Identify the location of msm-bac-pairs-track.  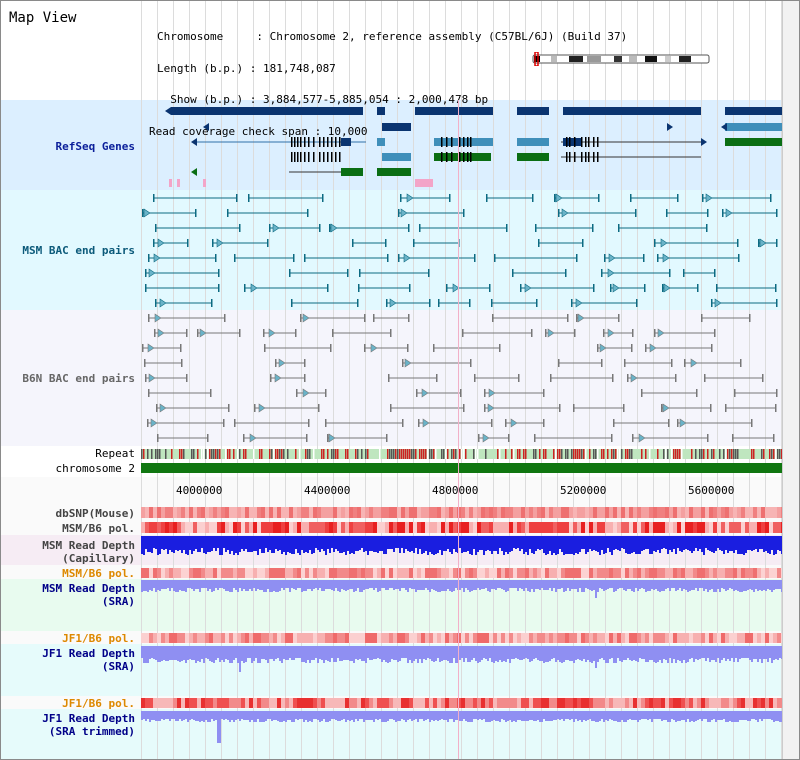
(461, 250).